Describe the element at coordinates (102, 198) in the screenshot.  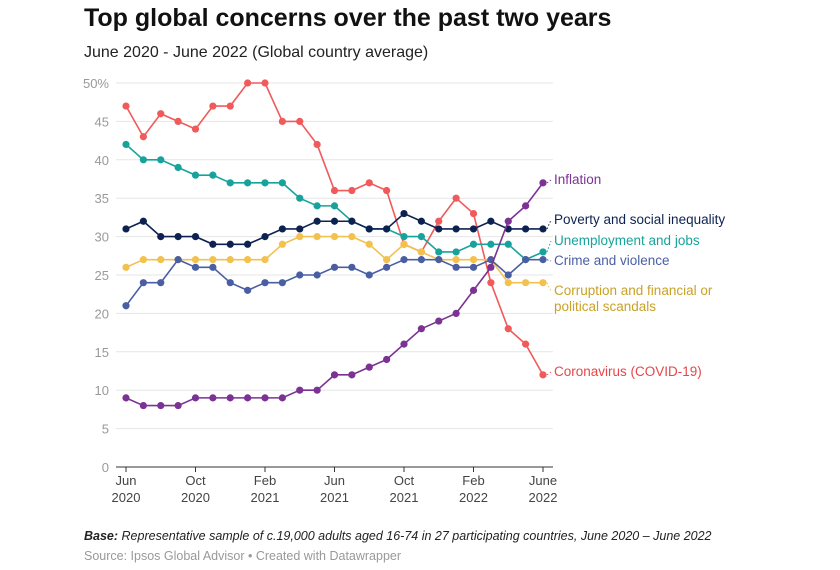
I see `y-tick-label: 35` at that location.